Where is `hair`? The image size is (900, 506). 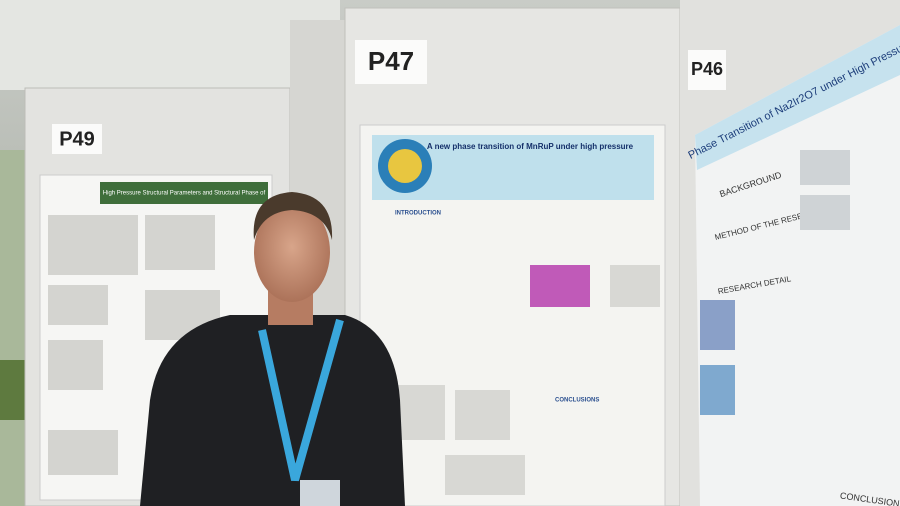 hair is located at coordinates (293, 216).